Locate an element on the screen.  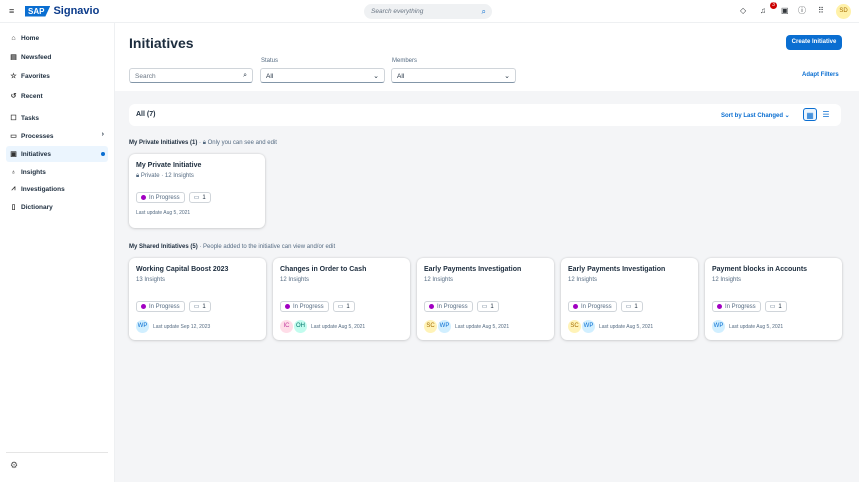
sidebar-item-label: Processes is located at coordinates (37, 136).